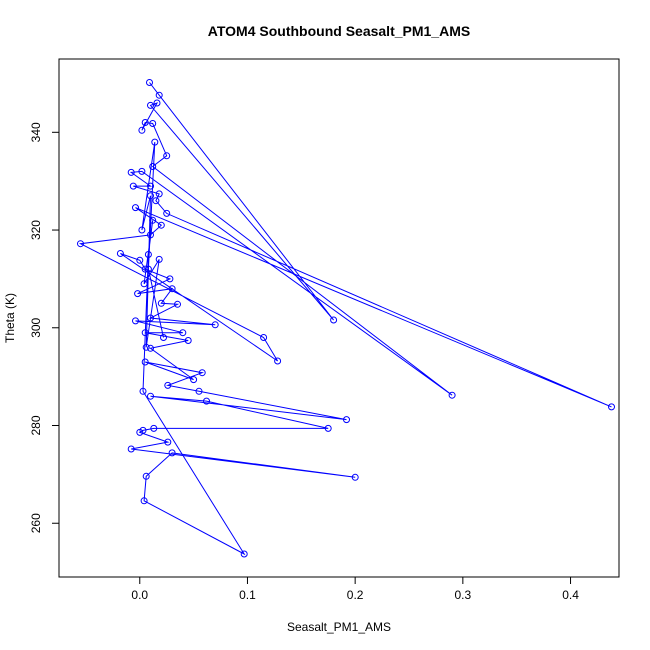 Image resolution: width=650 pixels, height=650 pixels. I want to click on y-tick-label: 300, so click(36, 327).